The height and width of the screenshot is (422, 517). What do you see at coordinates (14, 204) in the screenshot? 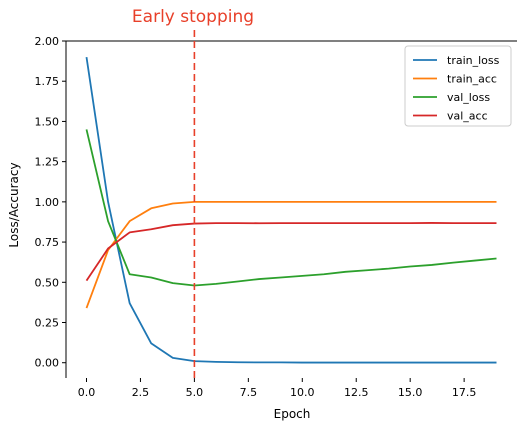
I see `y-axis-label: Loss/Accuracy` at bounding box center [14, 204].